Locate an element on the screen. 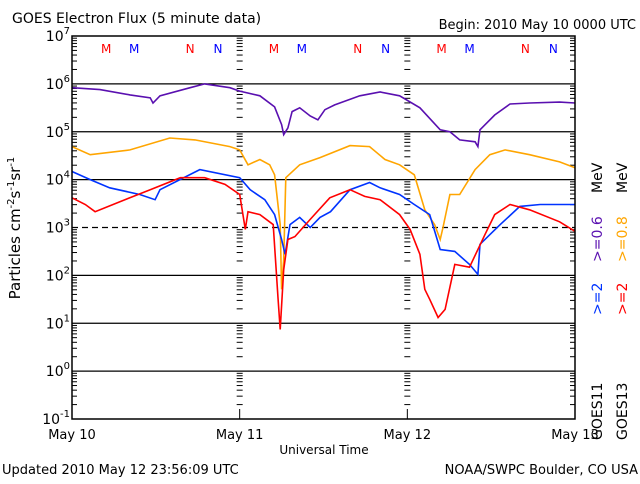 Image resolution: width=640 pixels, height=484 pixels. begin-label: Begin: 2010 May 10 0000 UTC is located at coordinates (537, 25).